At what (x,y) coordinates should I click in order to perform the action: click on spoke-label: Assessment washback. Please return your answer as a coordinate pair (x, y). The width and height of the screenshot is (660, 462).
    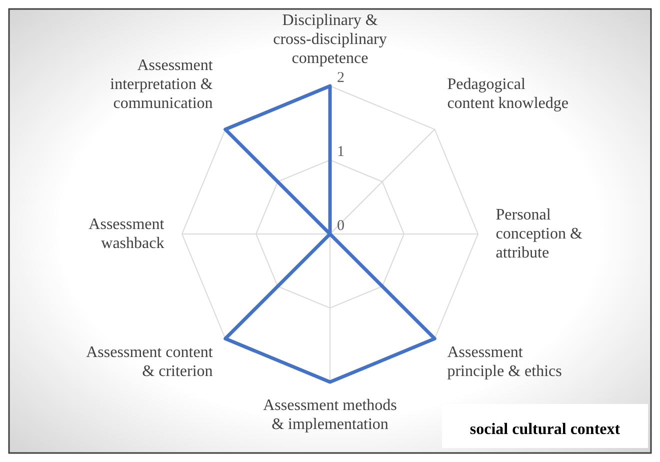
    Looking at the image, I should click on (126, 234).